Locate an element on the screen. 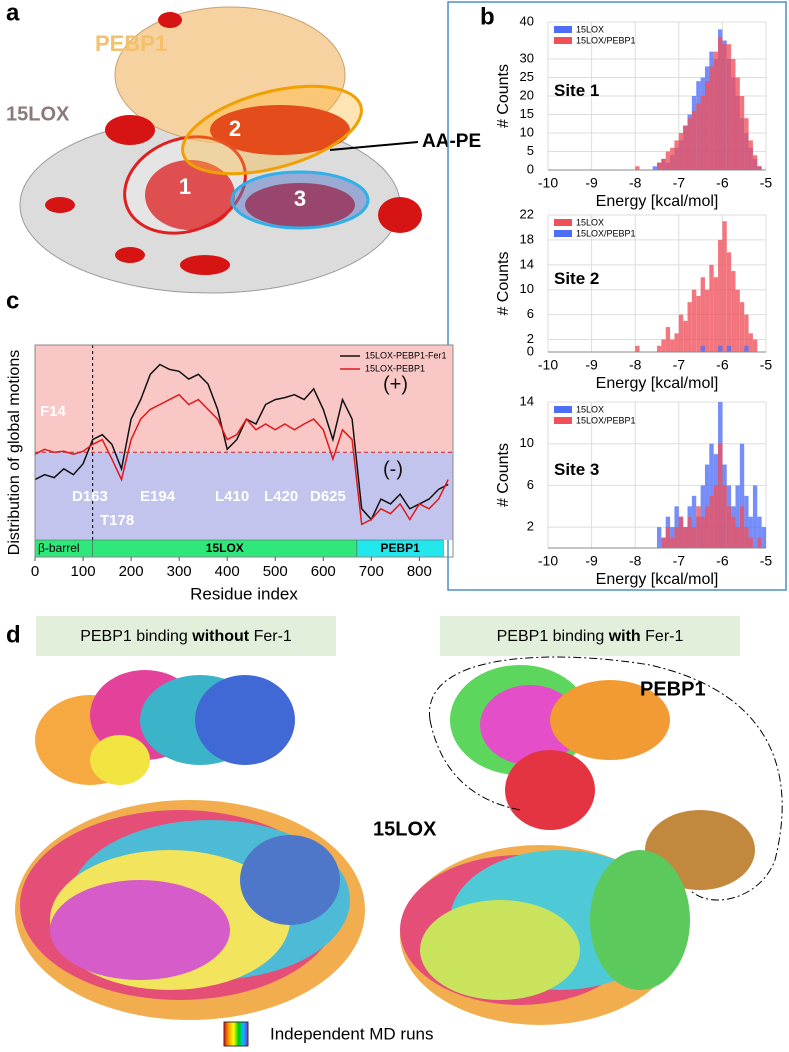  site-number: 3 is located at coordinates (300, 198).